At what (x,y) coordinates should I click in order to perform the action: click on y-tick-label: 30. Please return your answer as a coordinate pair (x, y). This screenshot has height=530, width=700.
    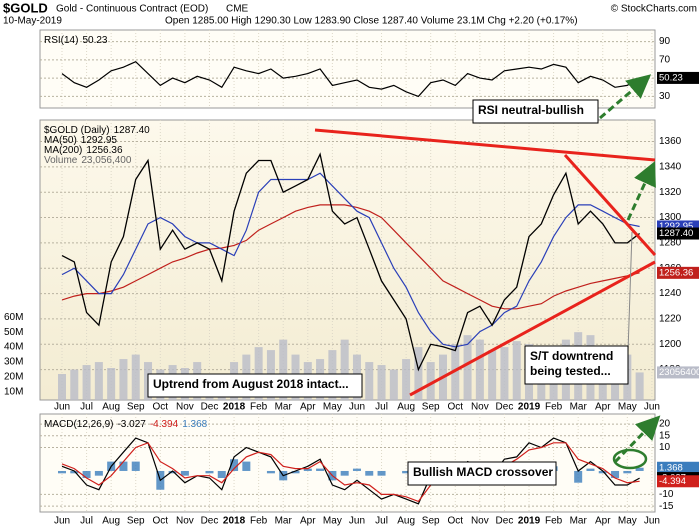
    Looking at the image, I should click on (665, 96).